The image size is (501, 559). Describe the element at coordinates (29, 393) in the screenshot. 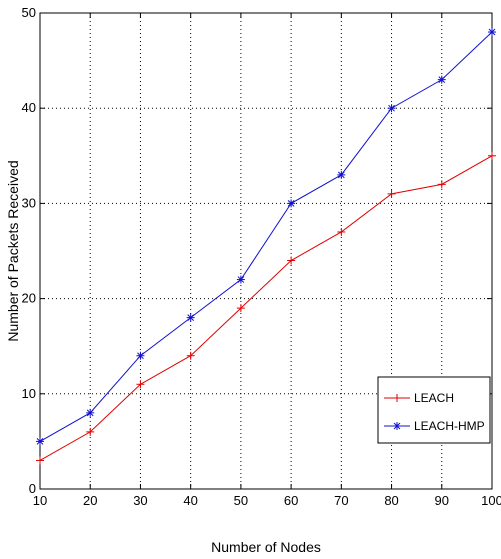

I see `y-tick-label: 10` at that location.